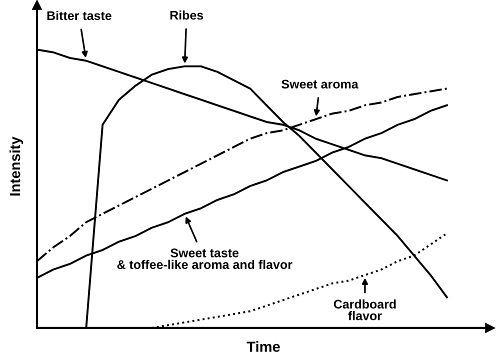 Image resolution: width=500 pixels, height=362 pixels. What do you see at coordinates (187, 15) in the screenshot?
I see `text: Ribes` at bounding box center [187, 15].